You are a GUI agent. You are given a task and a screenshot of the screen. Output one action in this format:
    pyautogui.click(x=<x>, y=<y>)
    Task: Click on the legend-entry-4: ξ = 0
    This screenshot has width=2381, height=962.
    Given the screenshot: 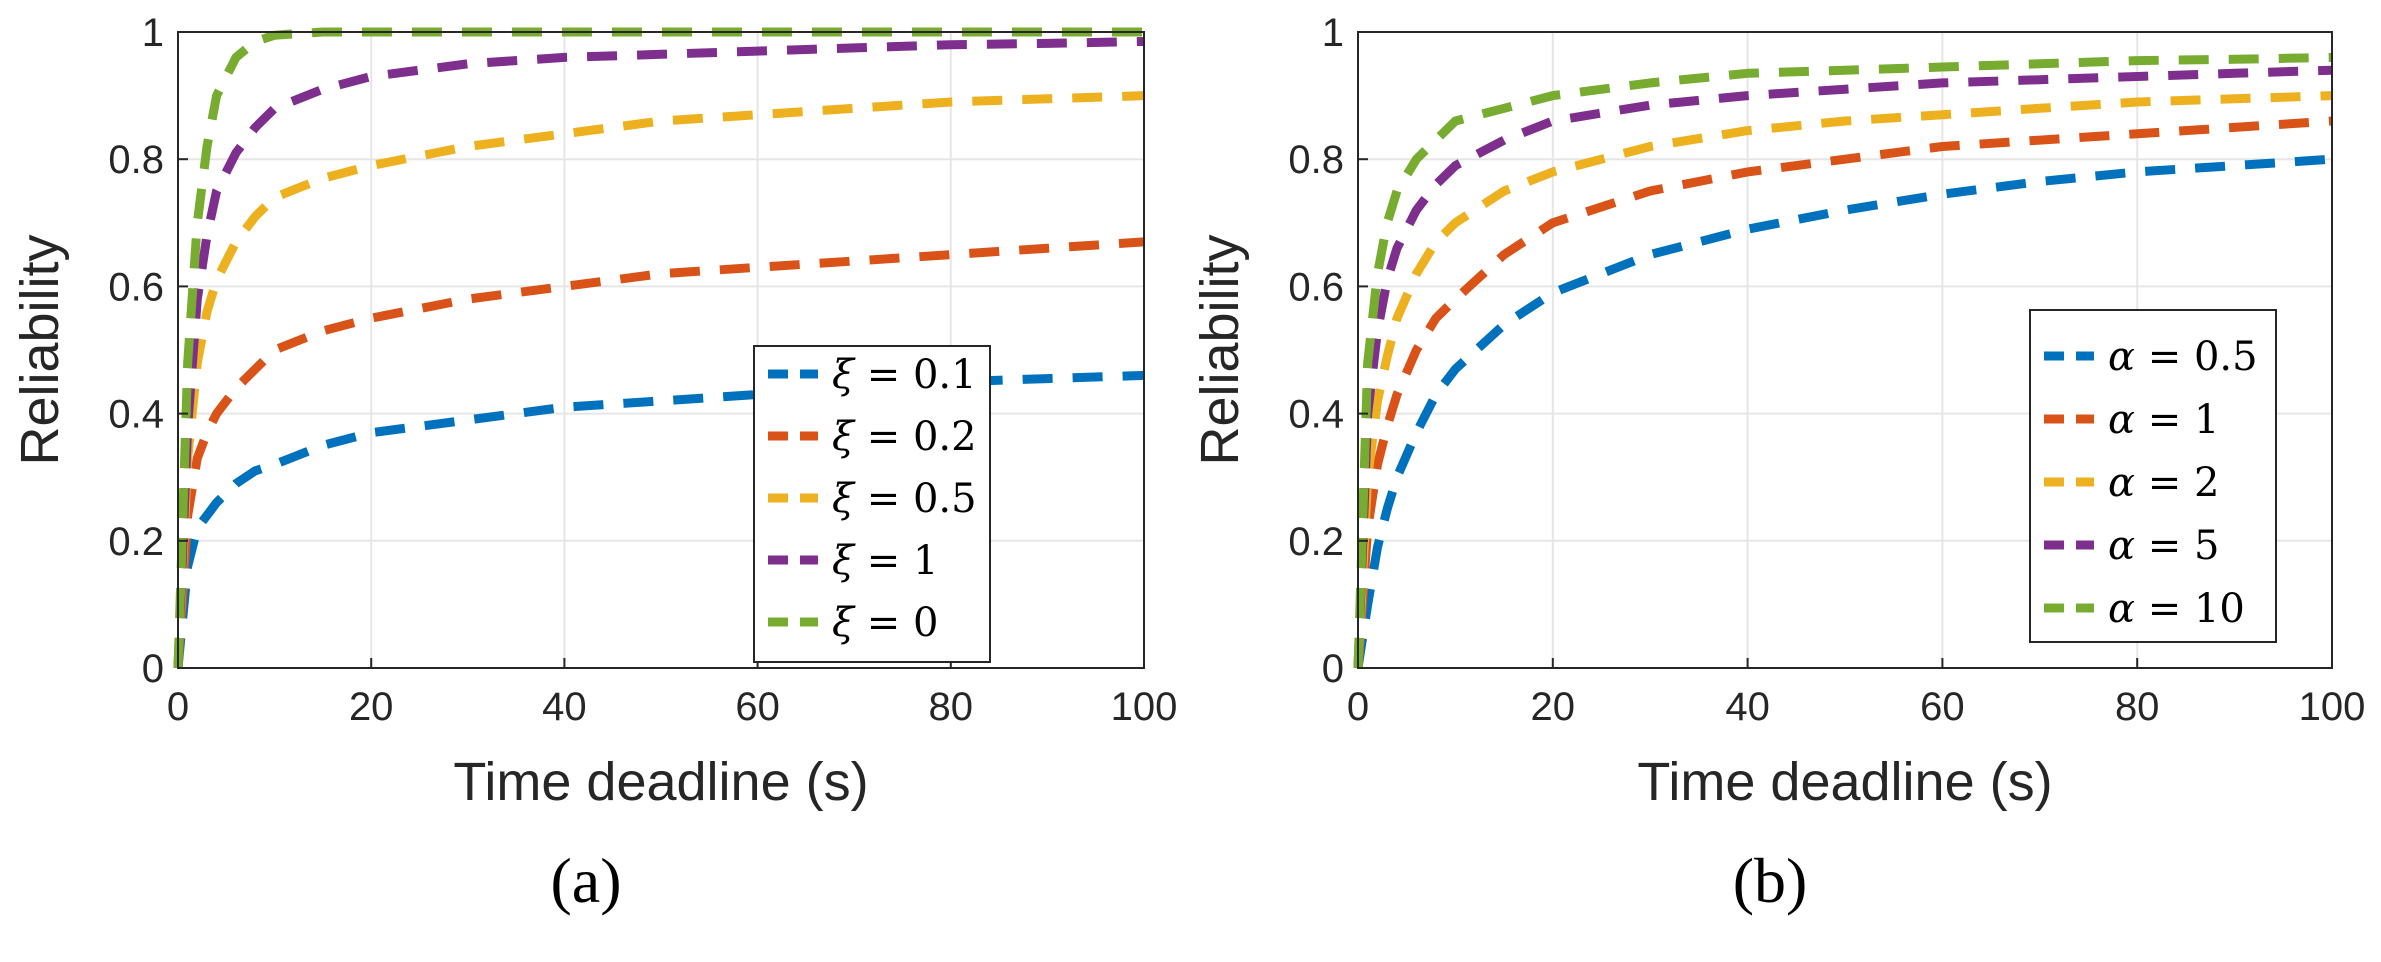 What is the action you would take?
    pyautogui.click(x=885, y=623)
    